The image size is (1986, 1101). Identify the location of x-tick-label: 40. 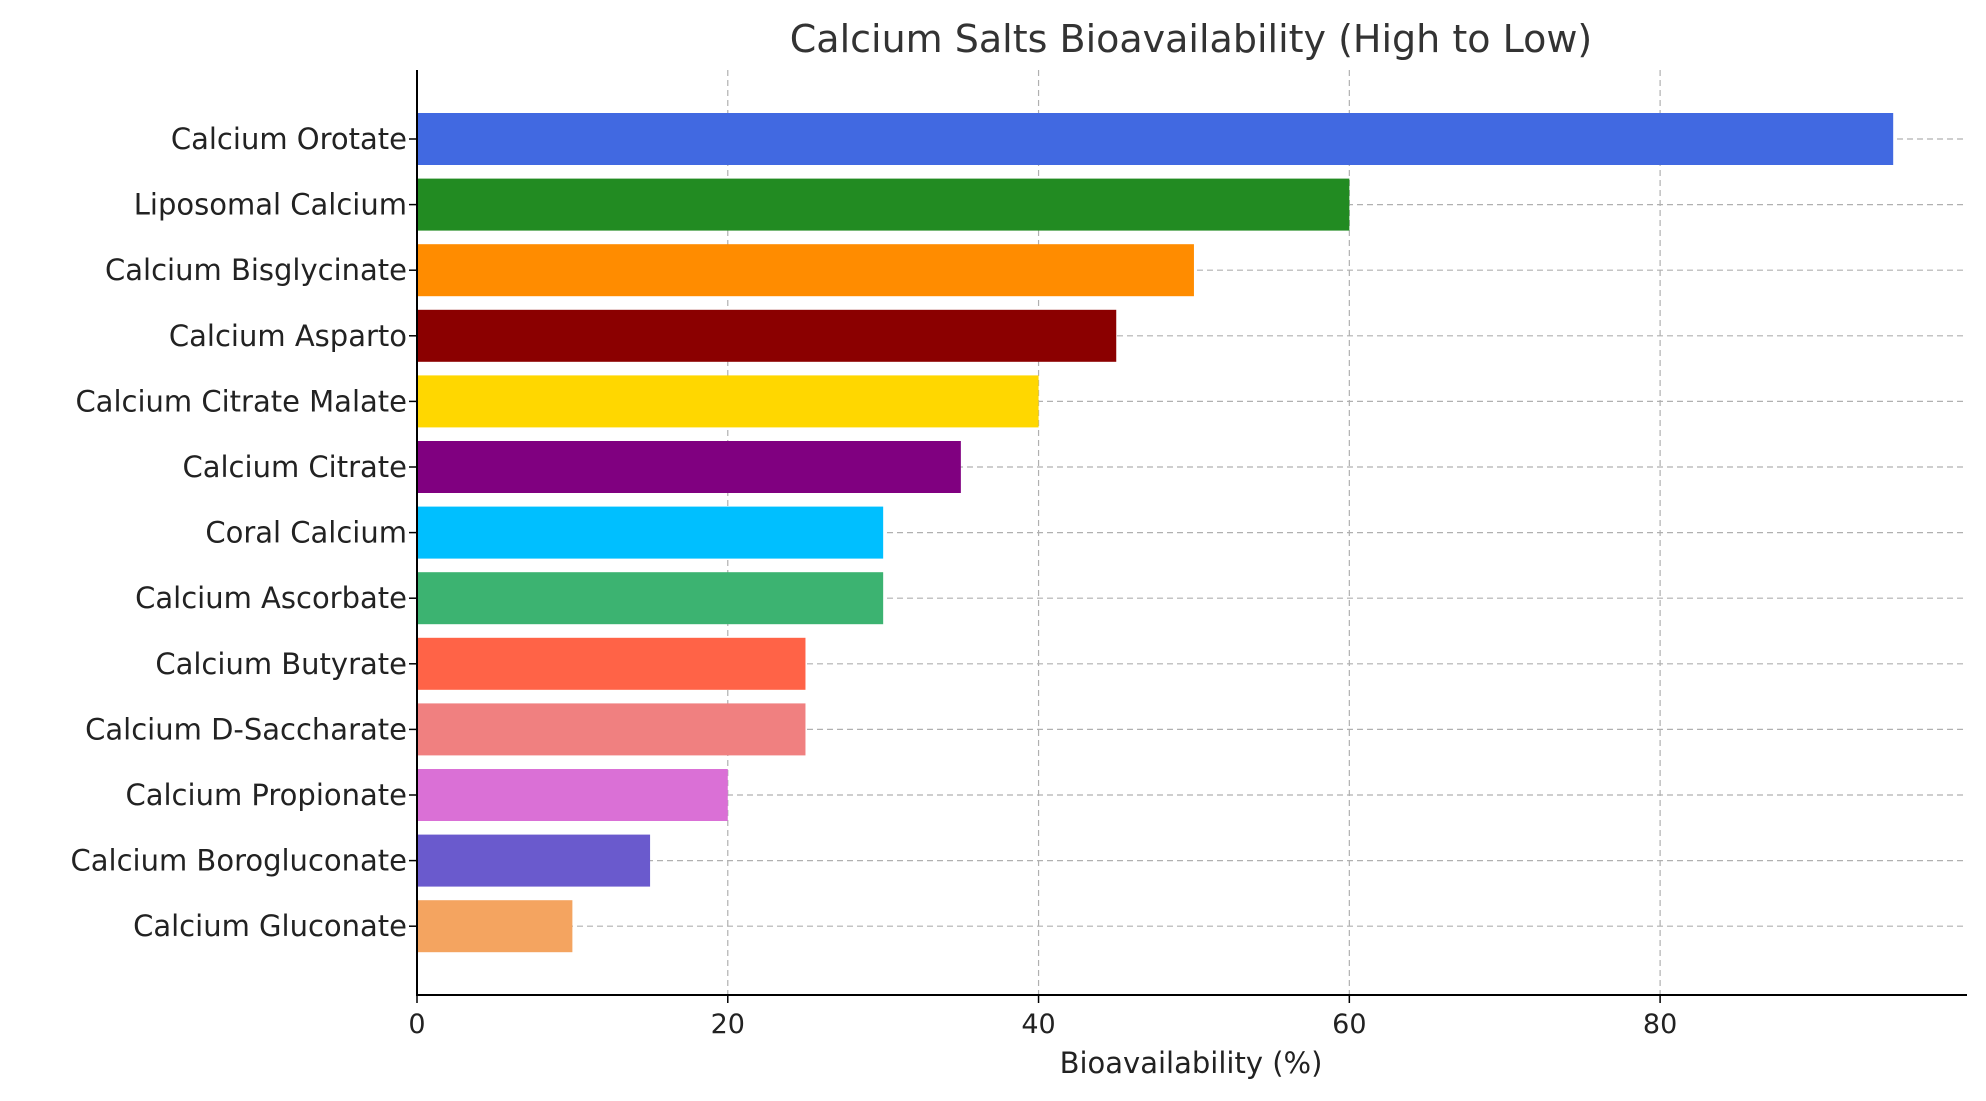
(1038, 1024).